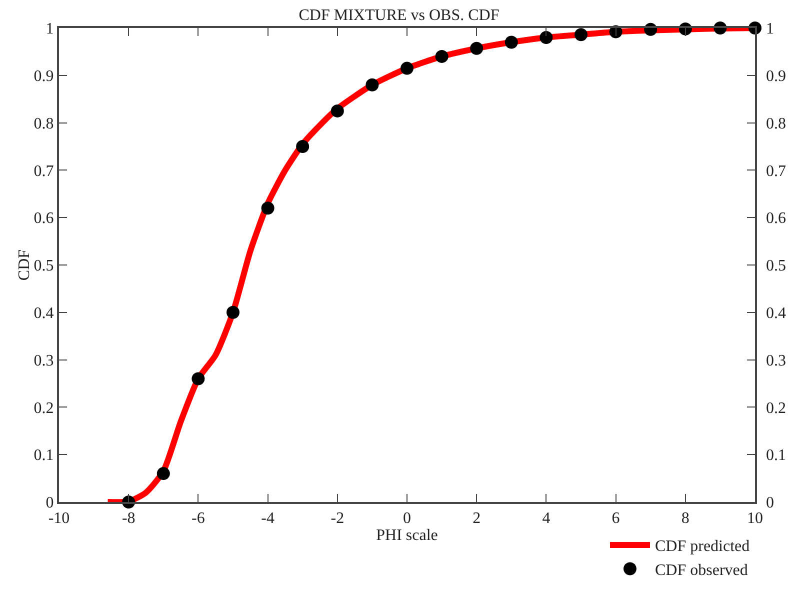 The width and height of the screenshot is (798, 598). Describe the element at coordinates (755, 519) in the screenshot. I see `x-tick-label: 10` at that location.